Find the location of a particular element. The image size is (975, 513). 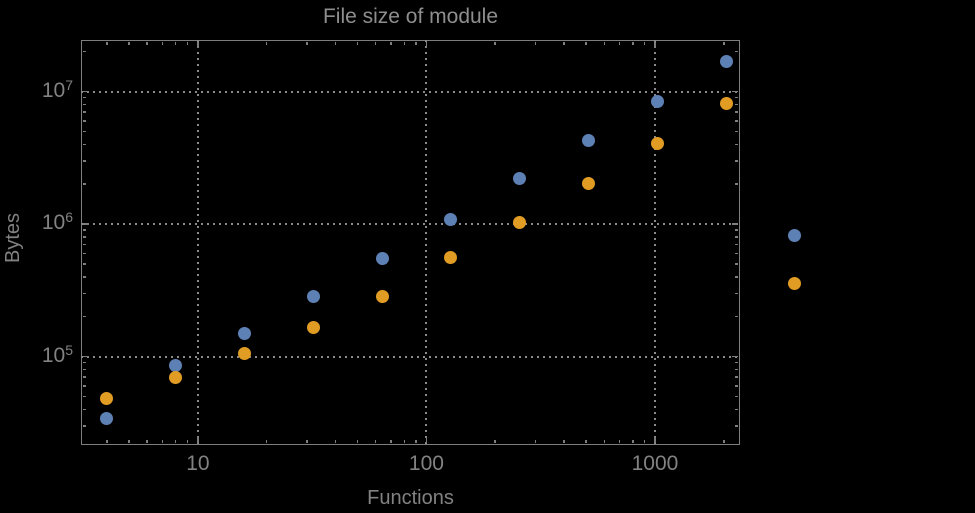

x-axis-label: Functions is located at coordinates (410, 498).